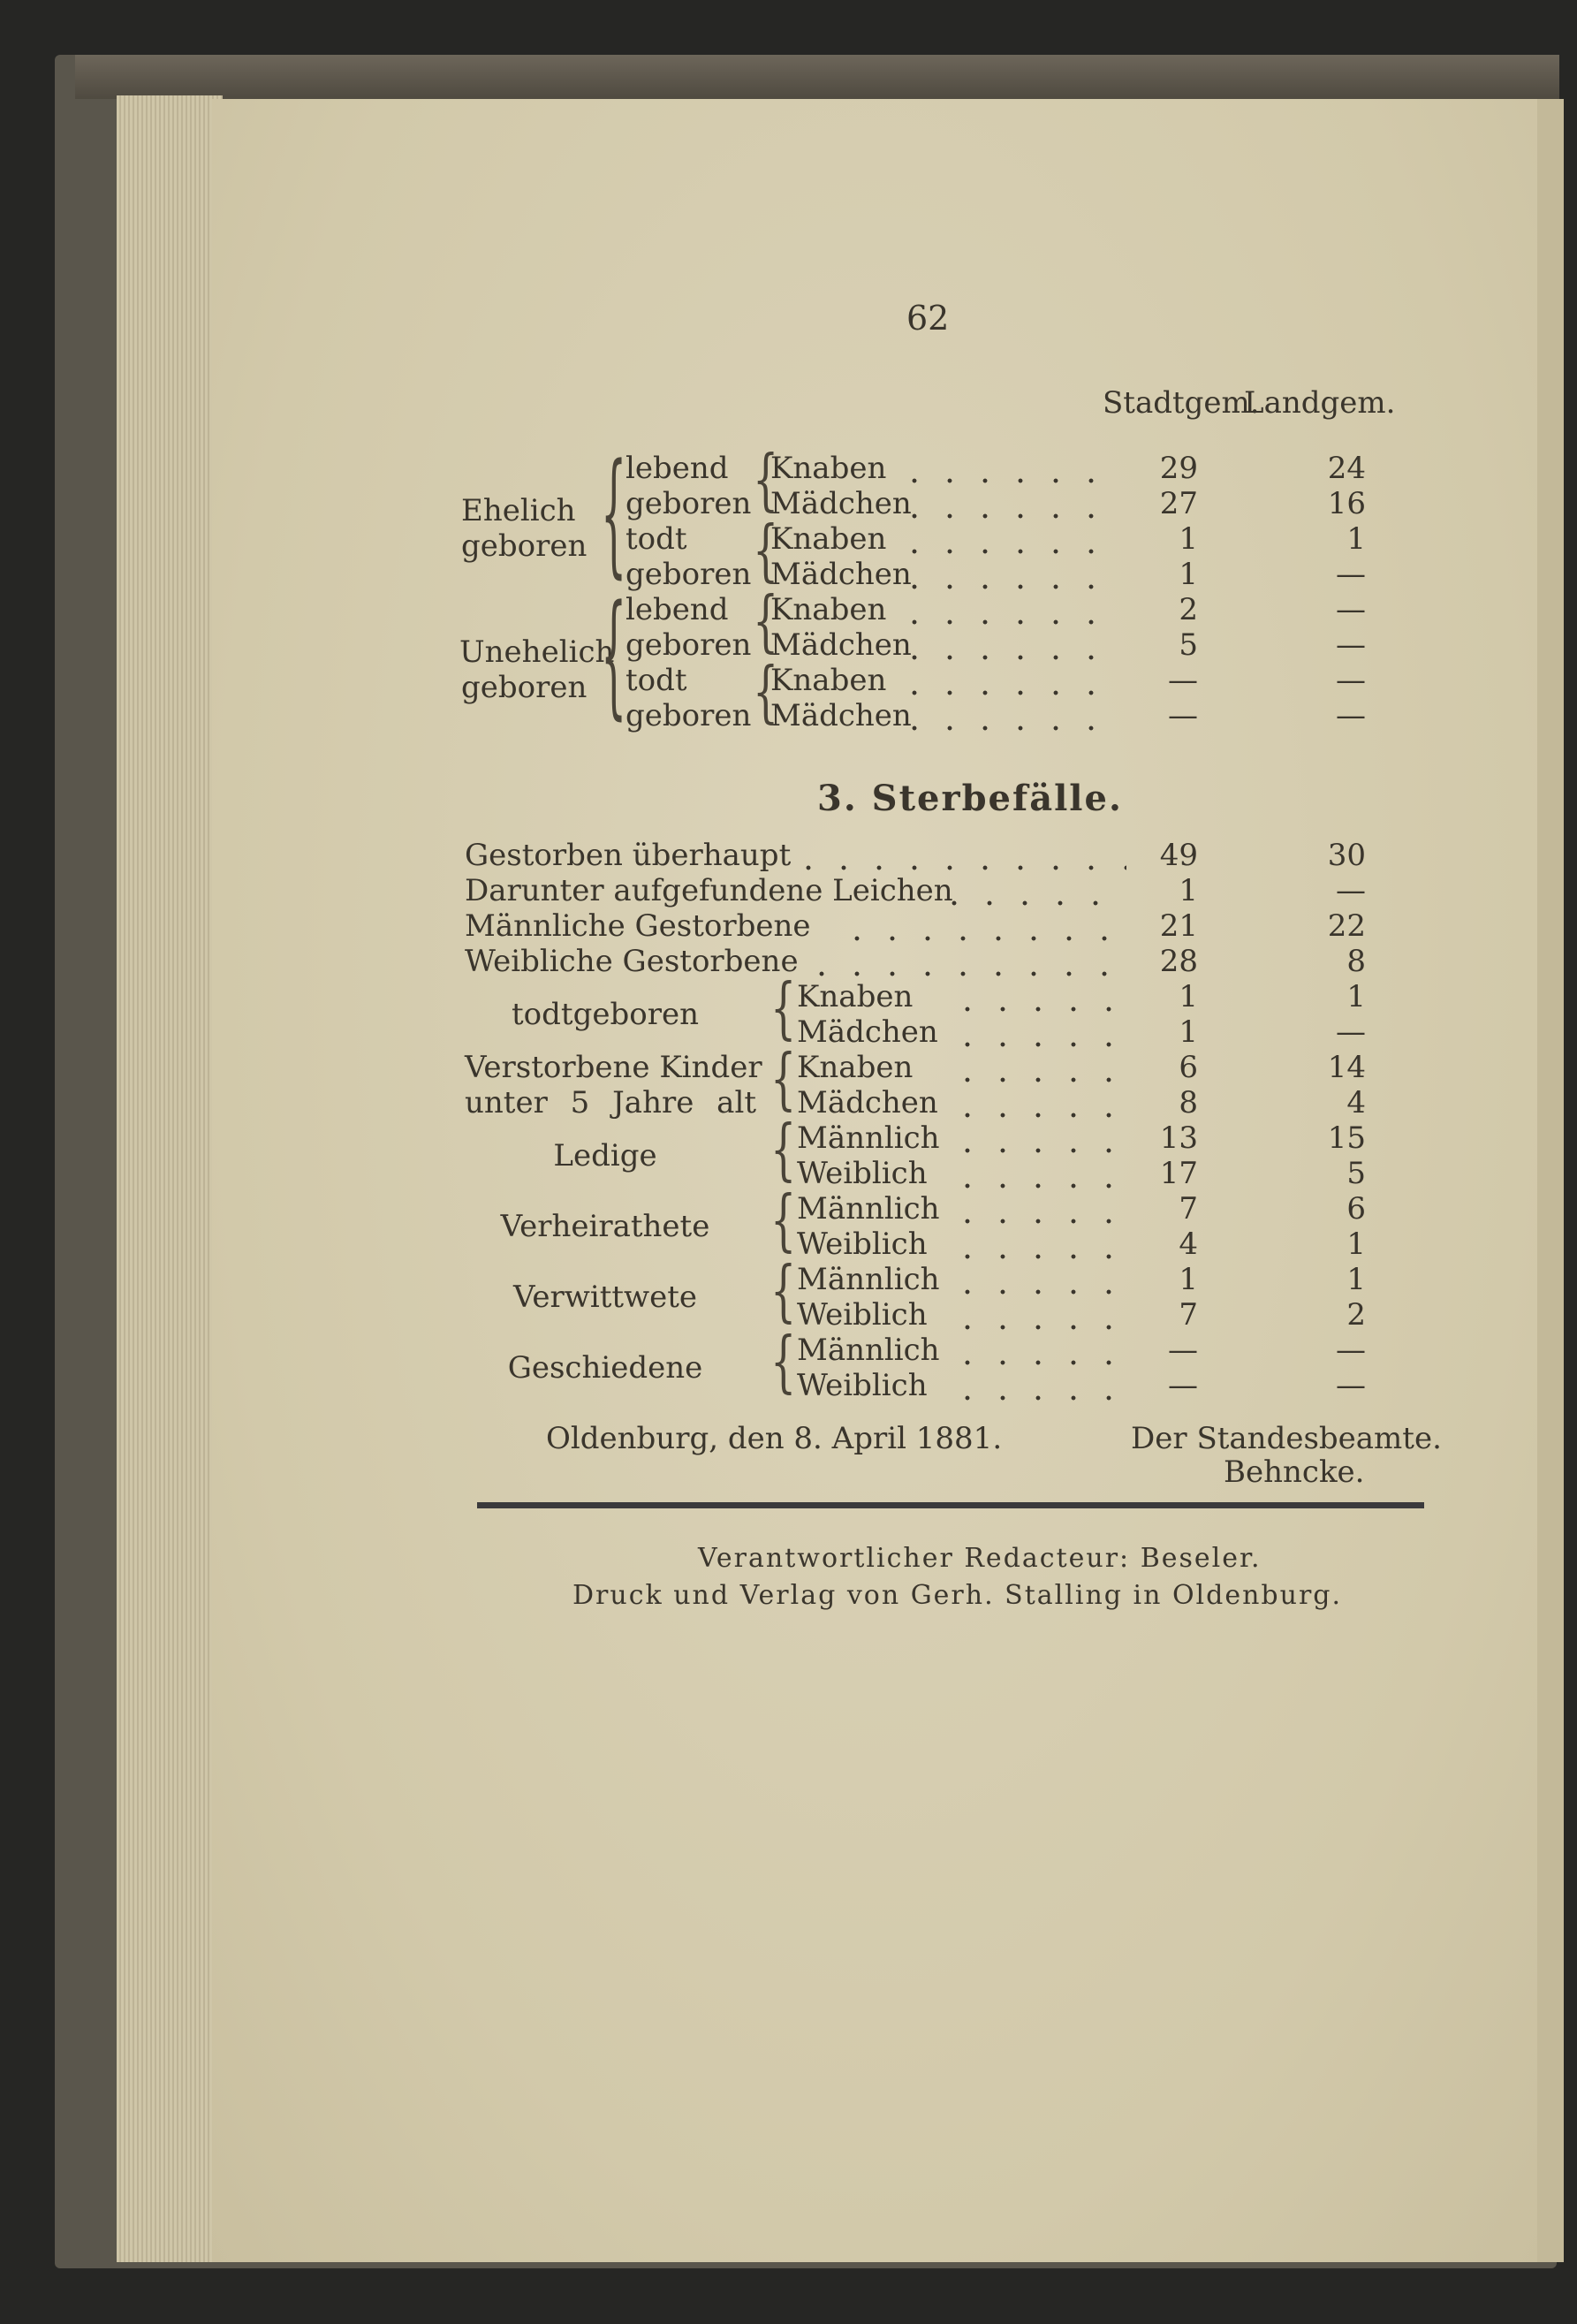 The image size is (1577, 2324). Describe the element at coordinates (1356, 1315) in the screenshot. I see `value-landgem: 2` at that location.